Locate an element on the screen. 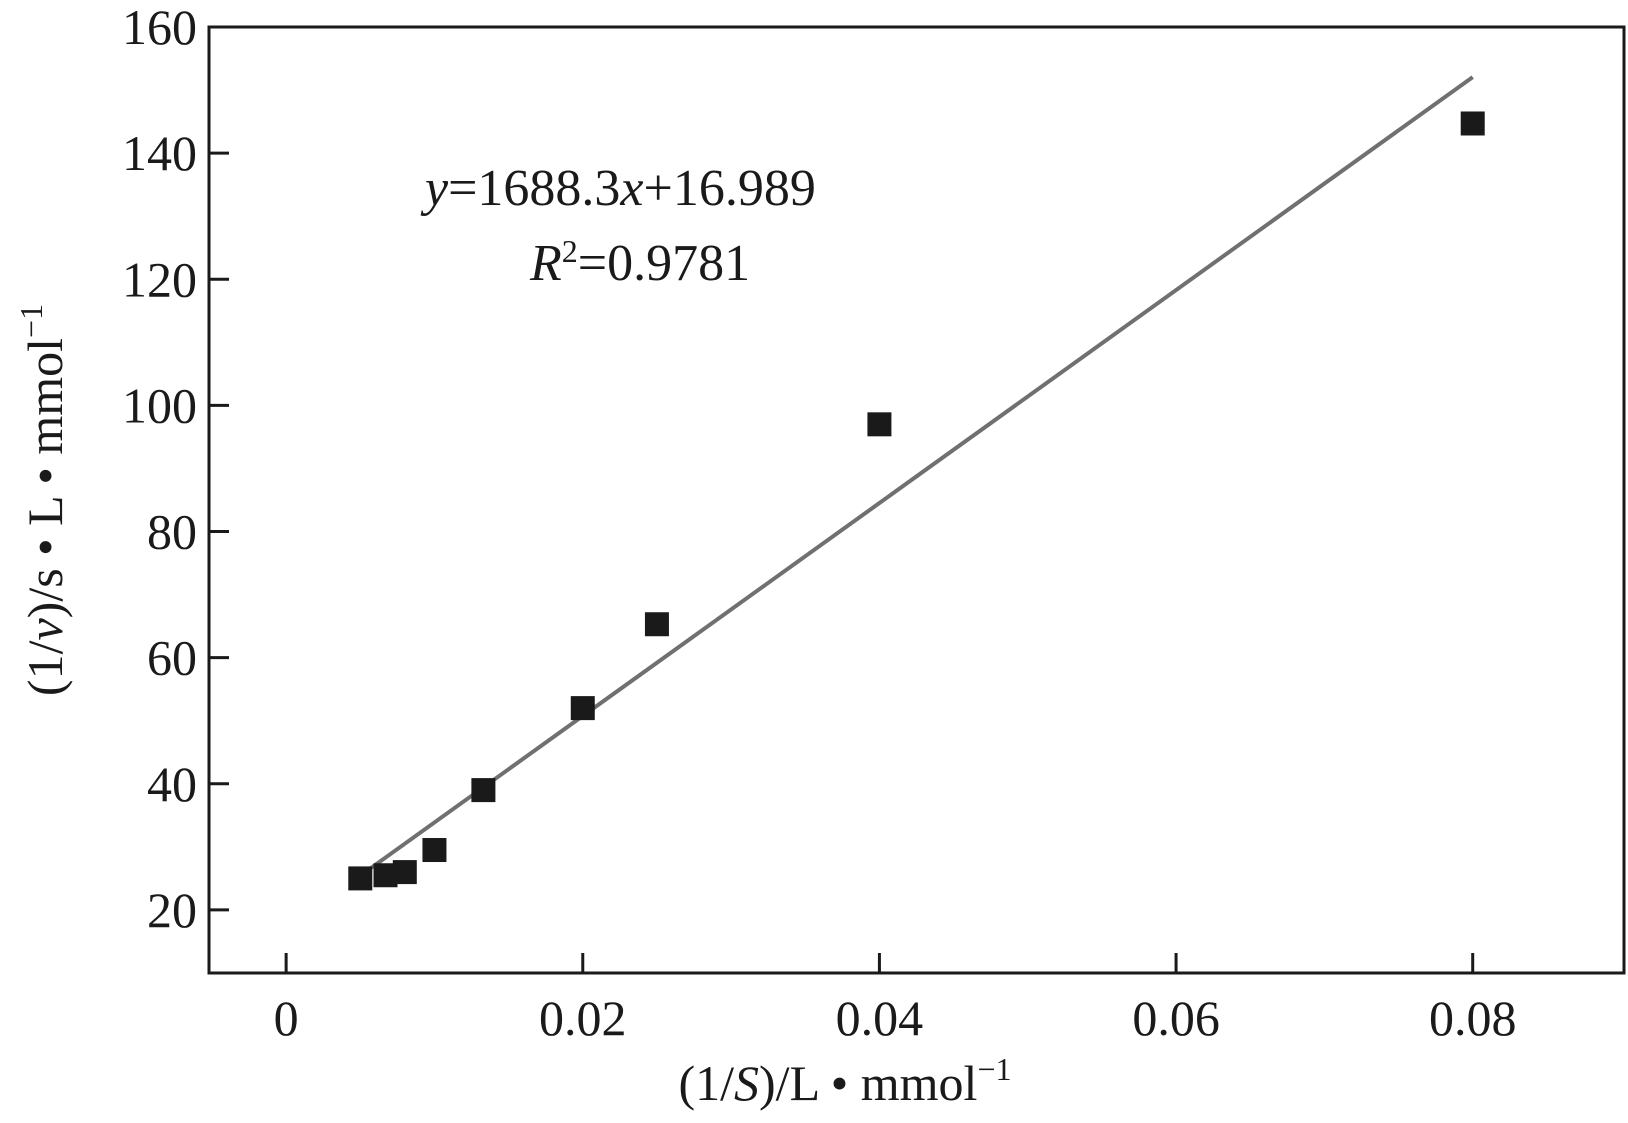 The height and width of the screenshot is (1123, 1628). equation-intercept: +16.989 is located at coordinates (730, 188).